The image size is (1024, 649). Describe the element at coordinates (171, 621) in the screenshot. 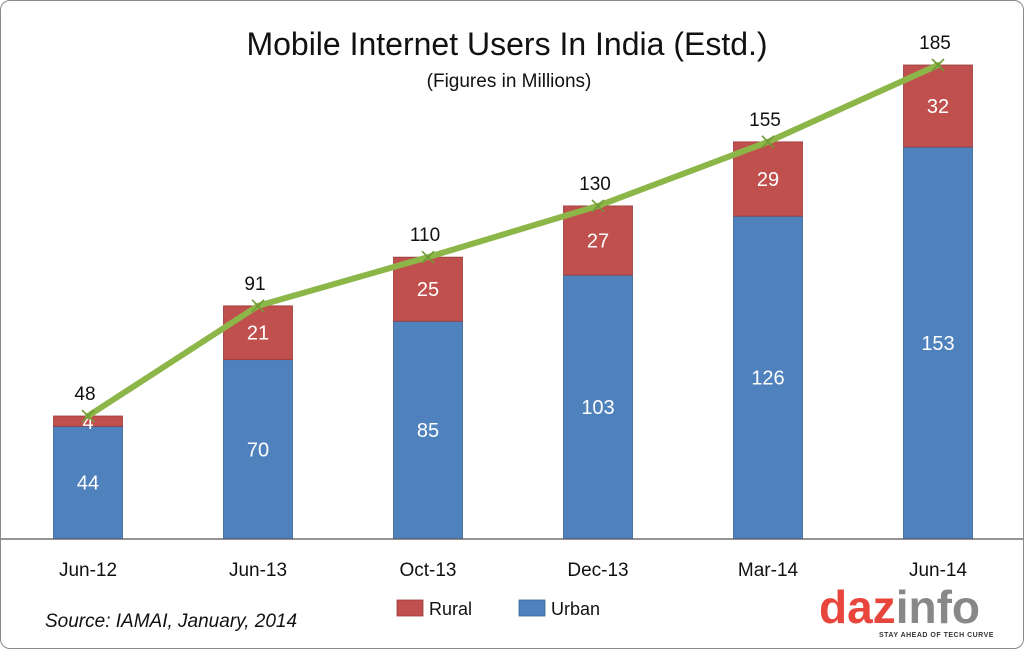

I see `source-note: Source: IAMAI, January, 2014` at that location.